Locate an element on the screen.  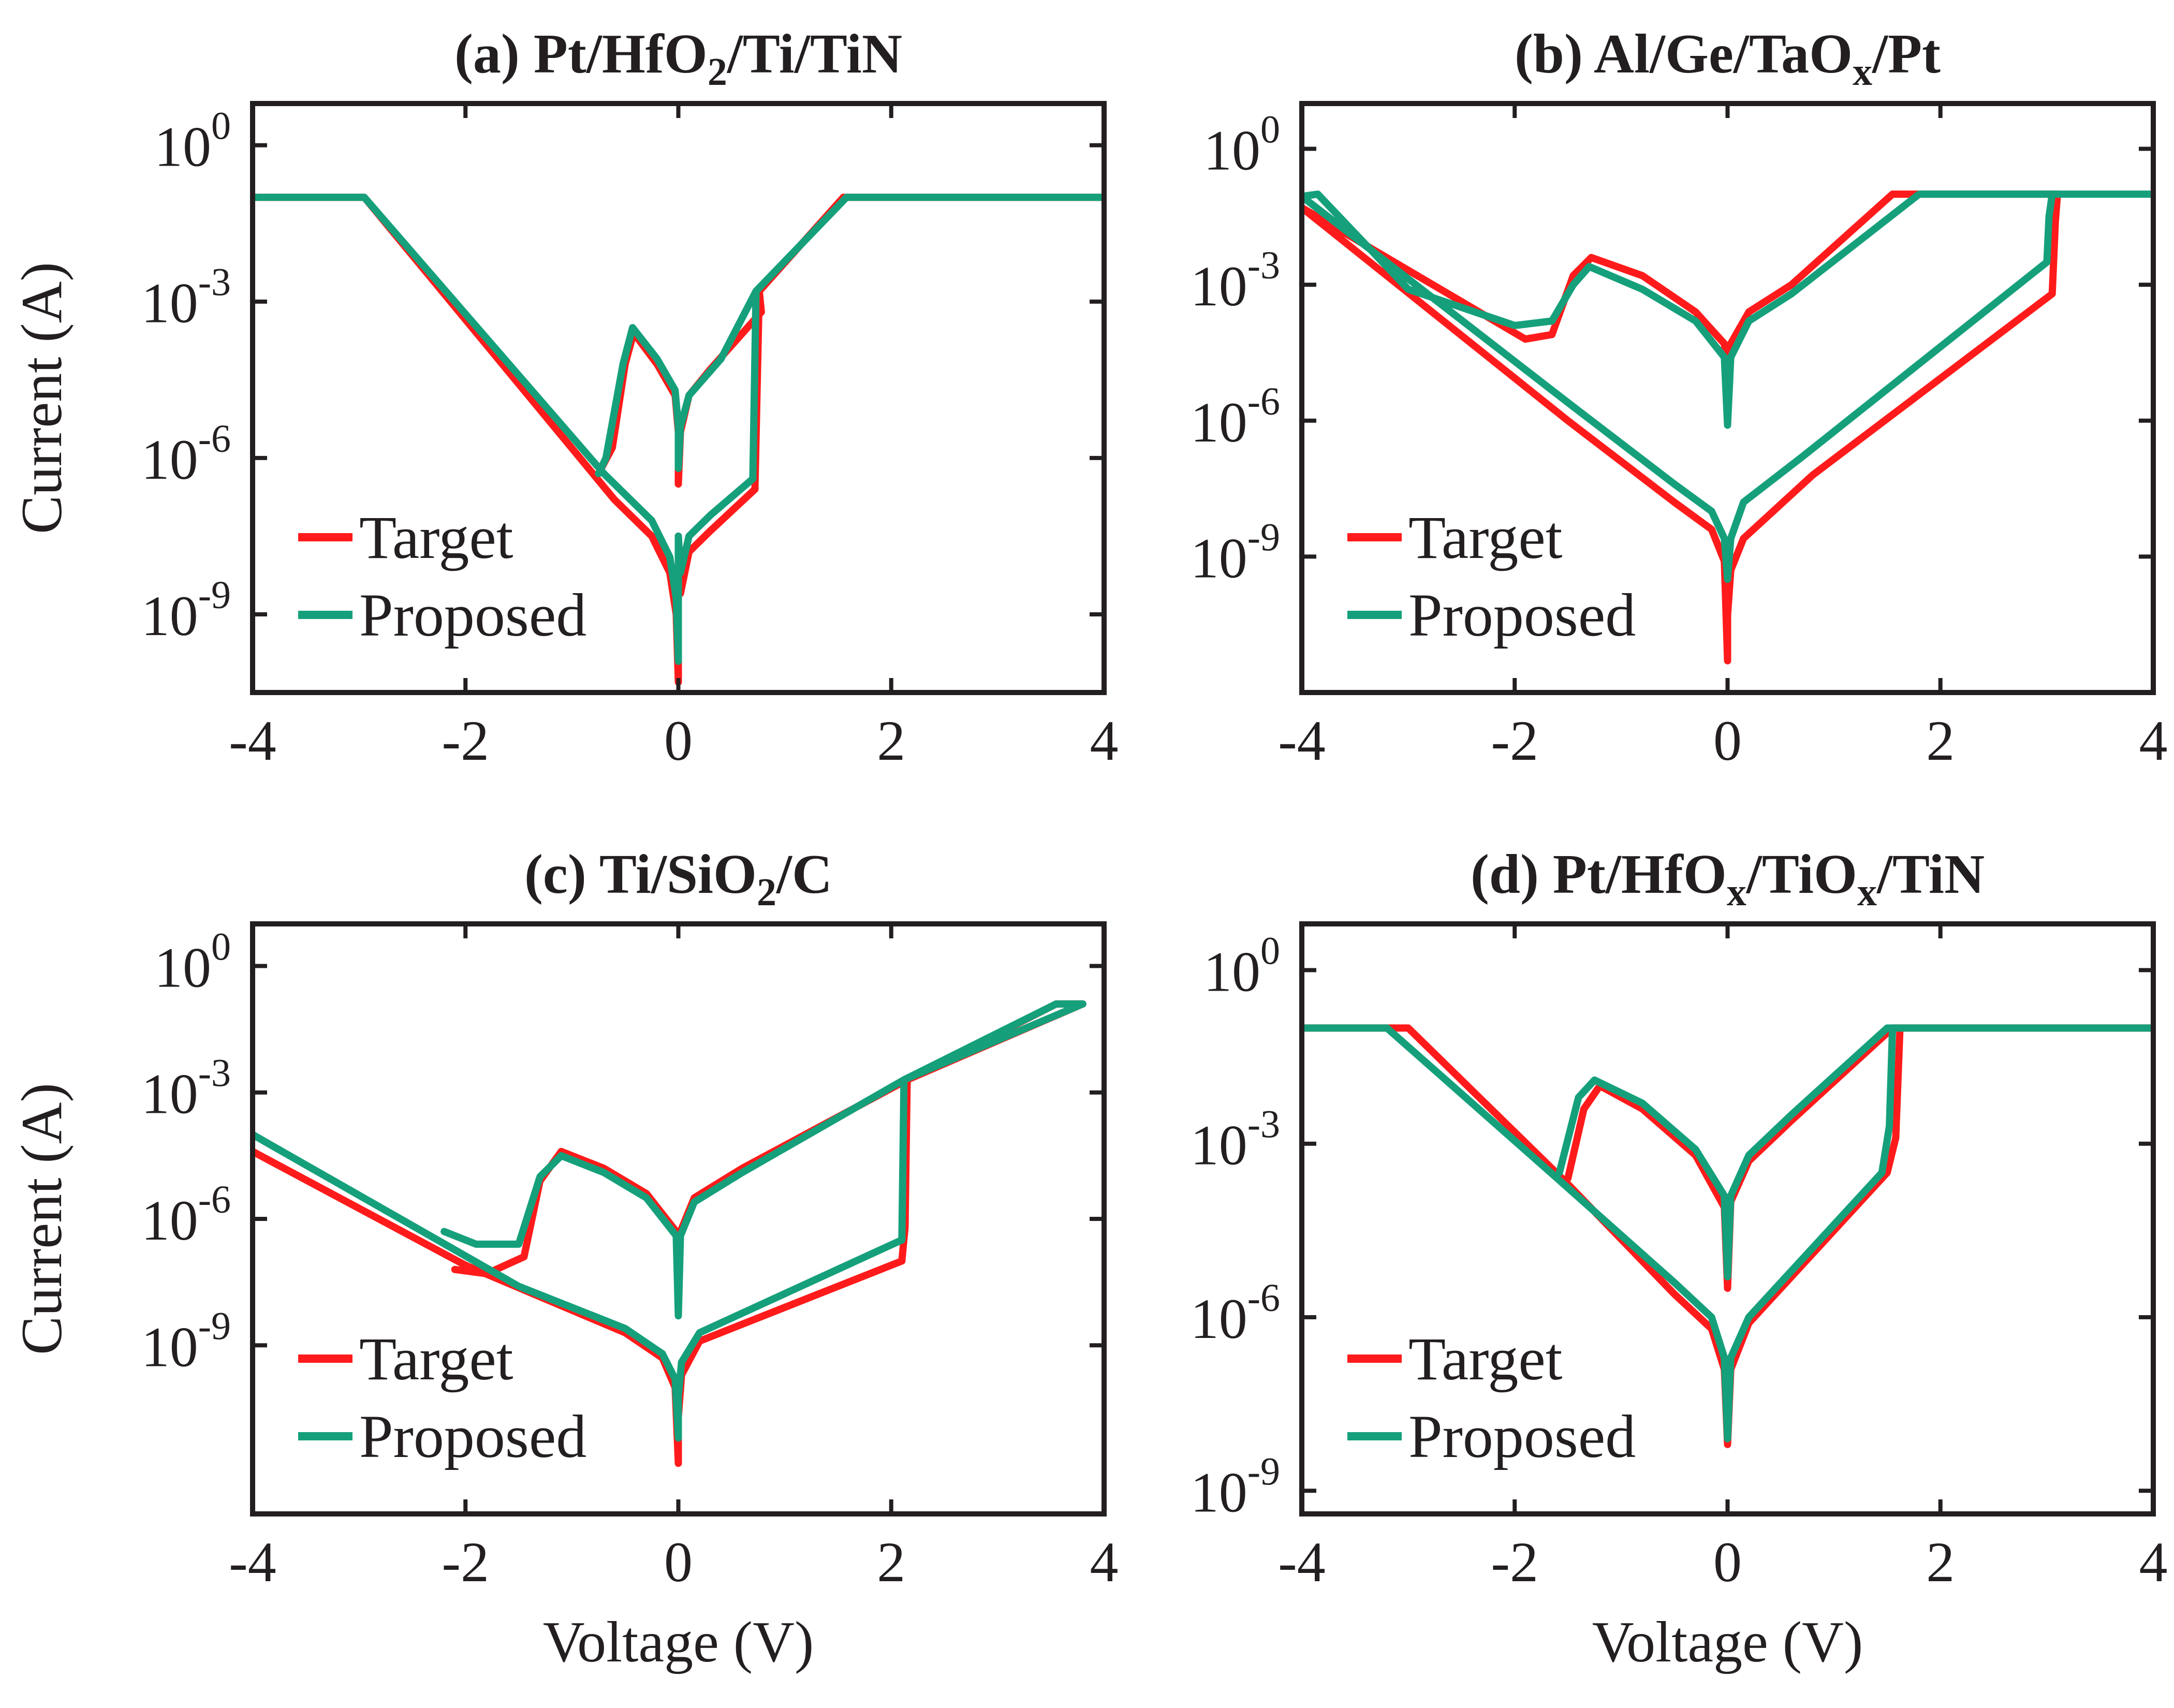
title-part: (a) Pt/HfO is located at coordinates (581, 54).